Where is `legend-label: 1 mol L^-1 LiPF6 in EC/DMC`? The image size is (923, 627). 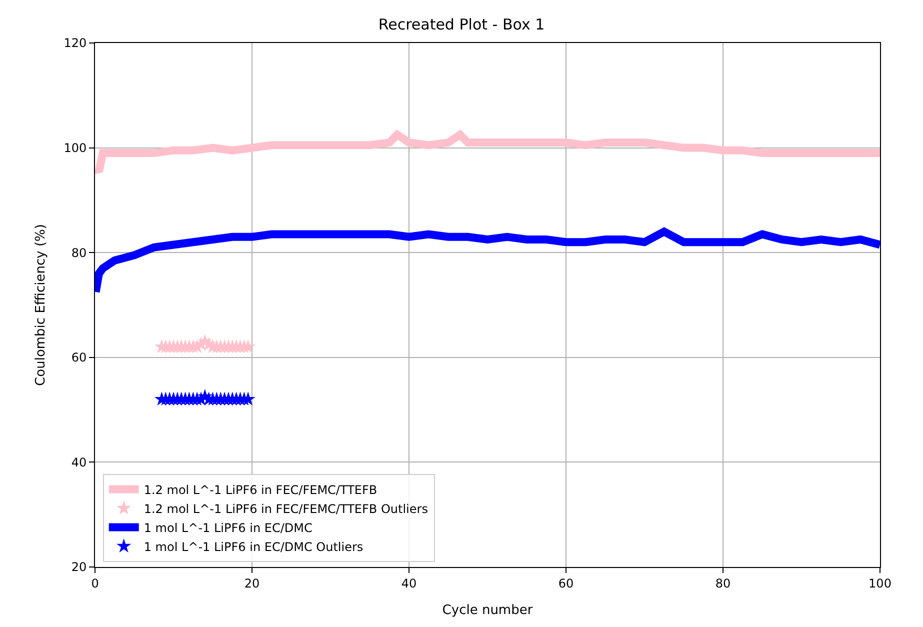
legend-label: 1 mol L^-1 LiPF6 in EC/DMC is located at coordinates (228, 527).